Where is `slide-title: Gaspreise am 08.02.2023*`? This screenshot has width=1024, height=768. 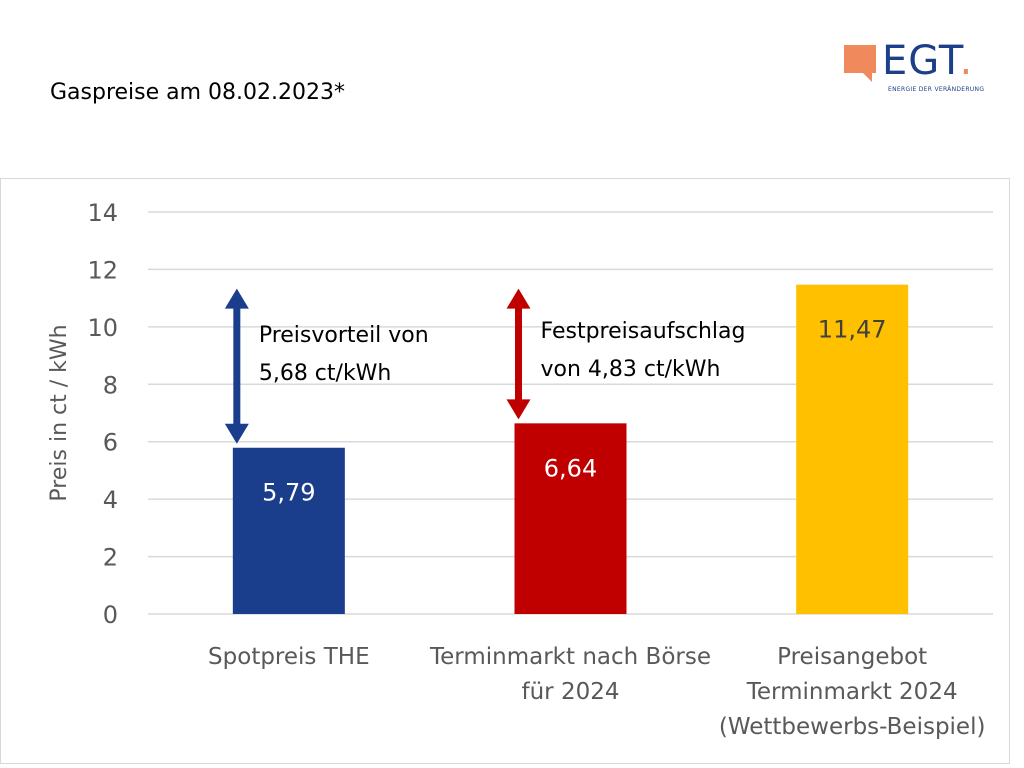 slide-title: Gaspreise am 08.02.2023* is located at coordinates (198, 92).